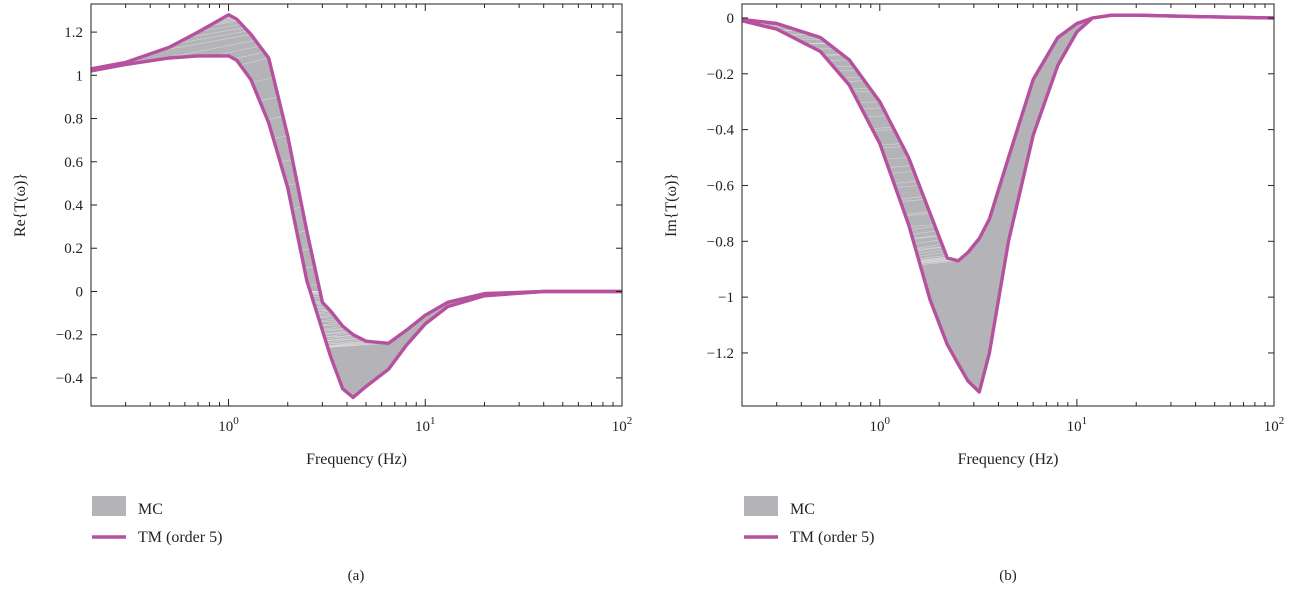  I want to click on y-tick-label: −0.6, so click(721, 186).